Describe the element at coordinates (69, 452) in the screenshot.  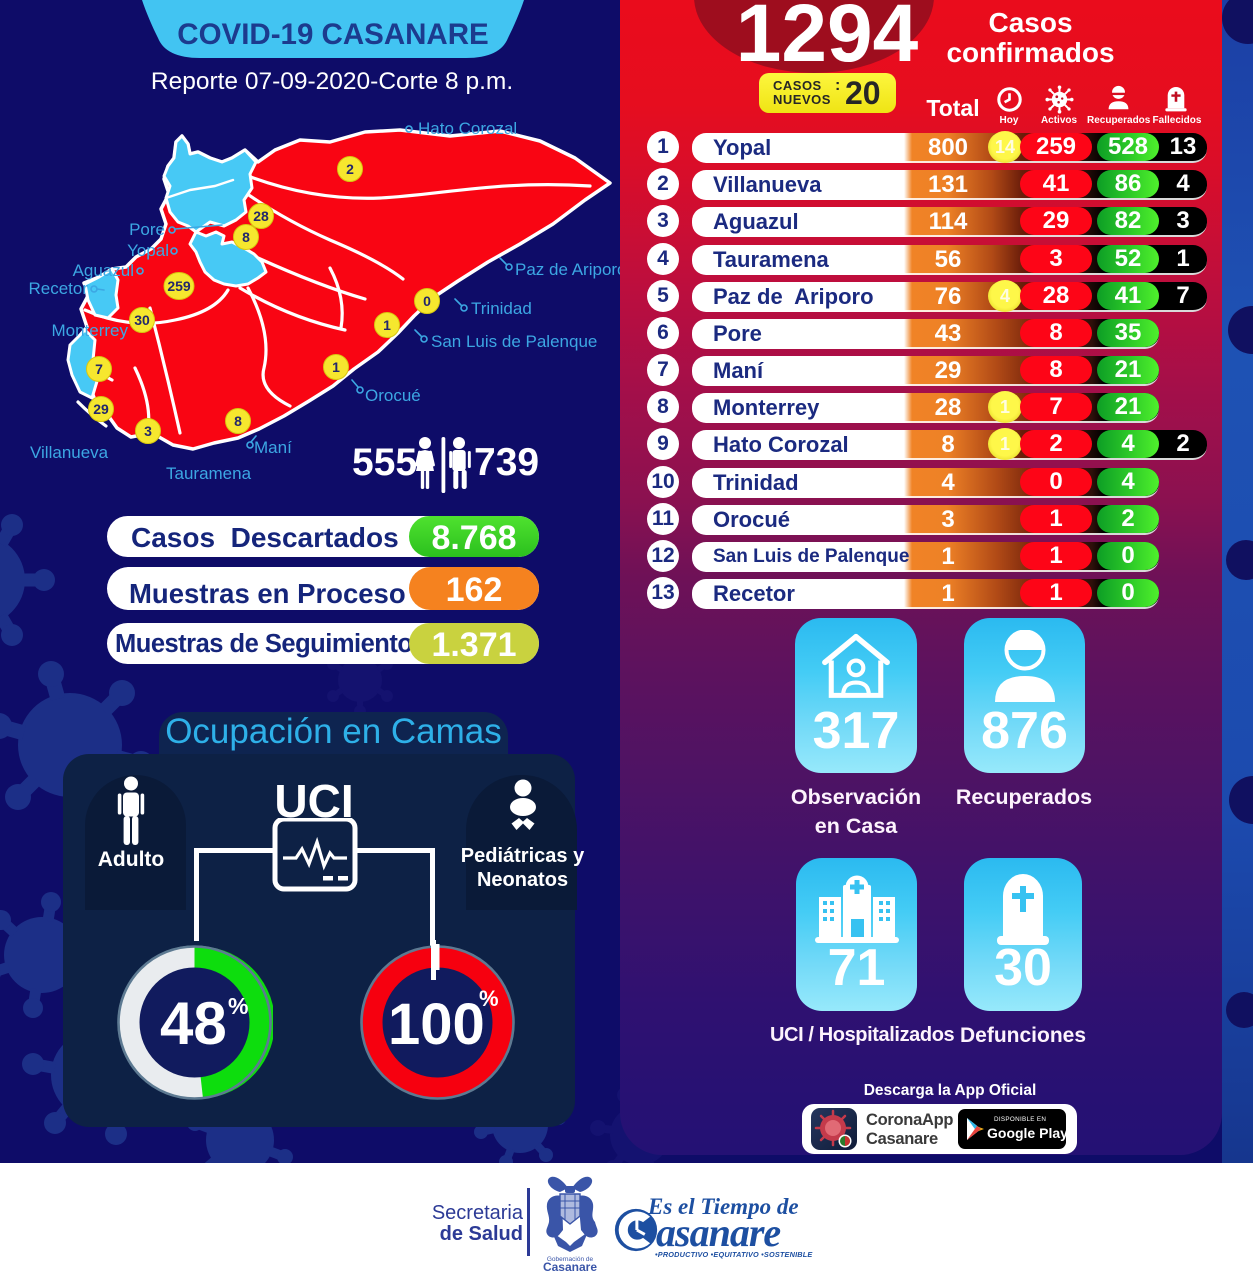
I see `svg-text: Villanueva` at that location.